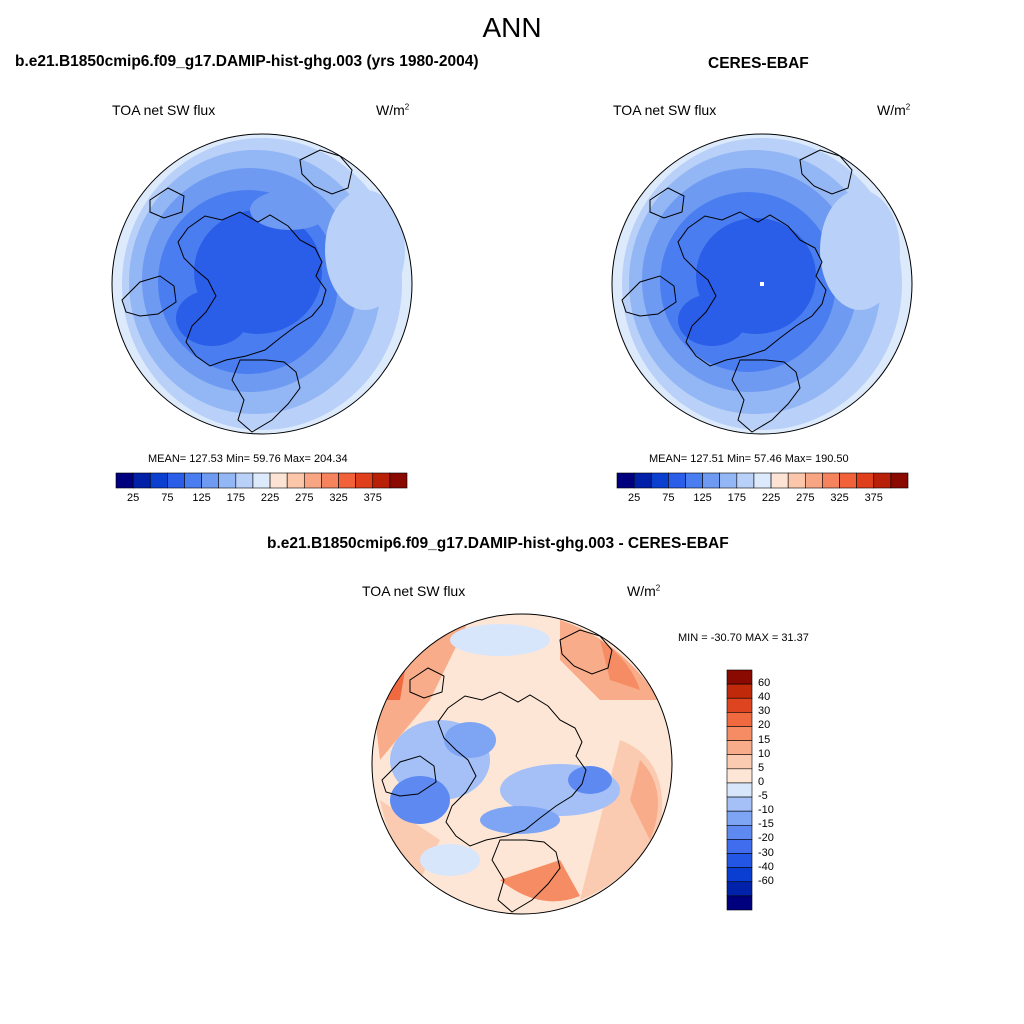  Describe the element at coordinates (393, 110) in the screenshot. I see `model-units-label: W/m2` at that location.